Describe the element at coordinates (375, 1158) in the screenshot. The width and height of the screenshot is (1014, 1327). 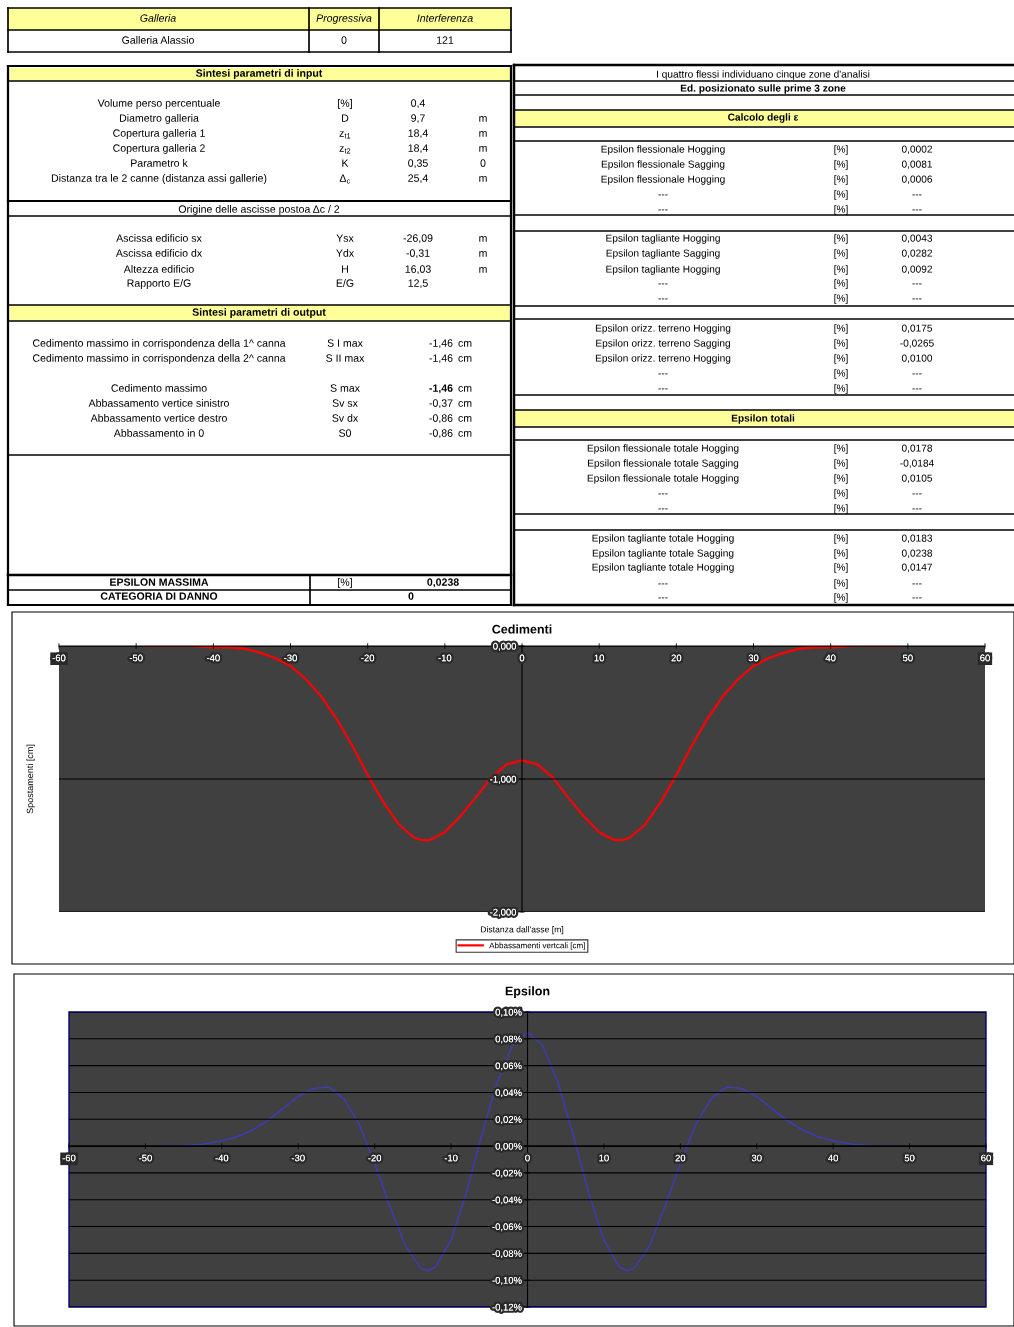
I see `x-tick-label: -20` at that location.